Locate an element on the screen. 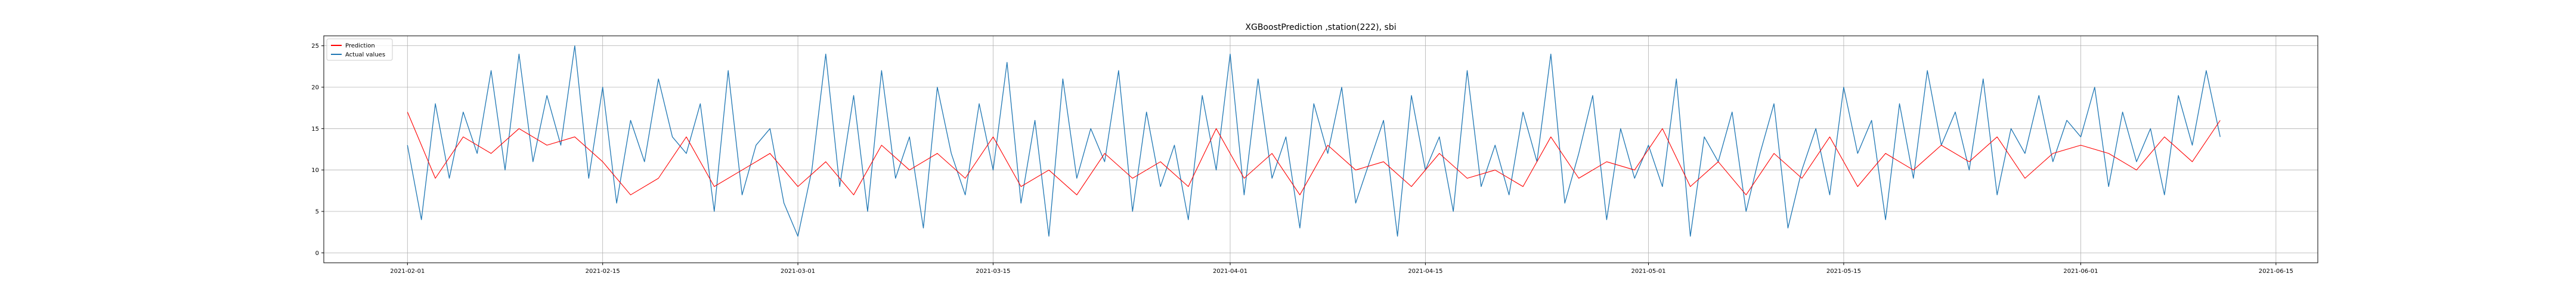 The image size is (2576, 301). y-tick-label: 15 is located at coordinates (315, 129).